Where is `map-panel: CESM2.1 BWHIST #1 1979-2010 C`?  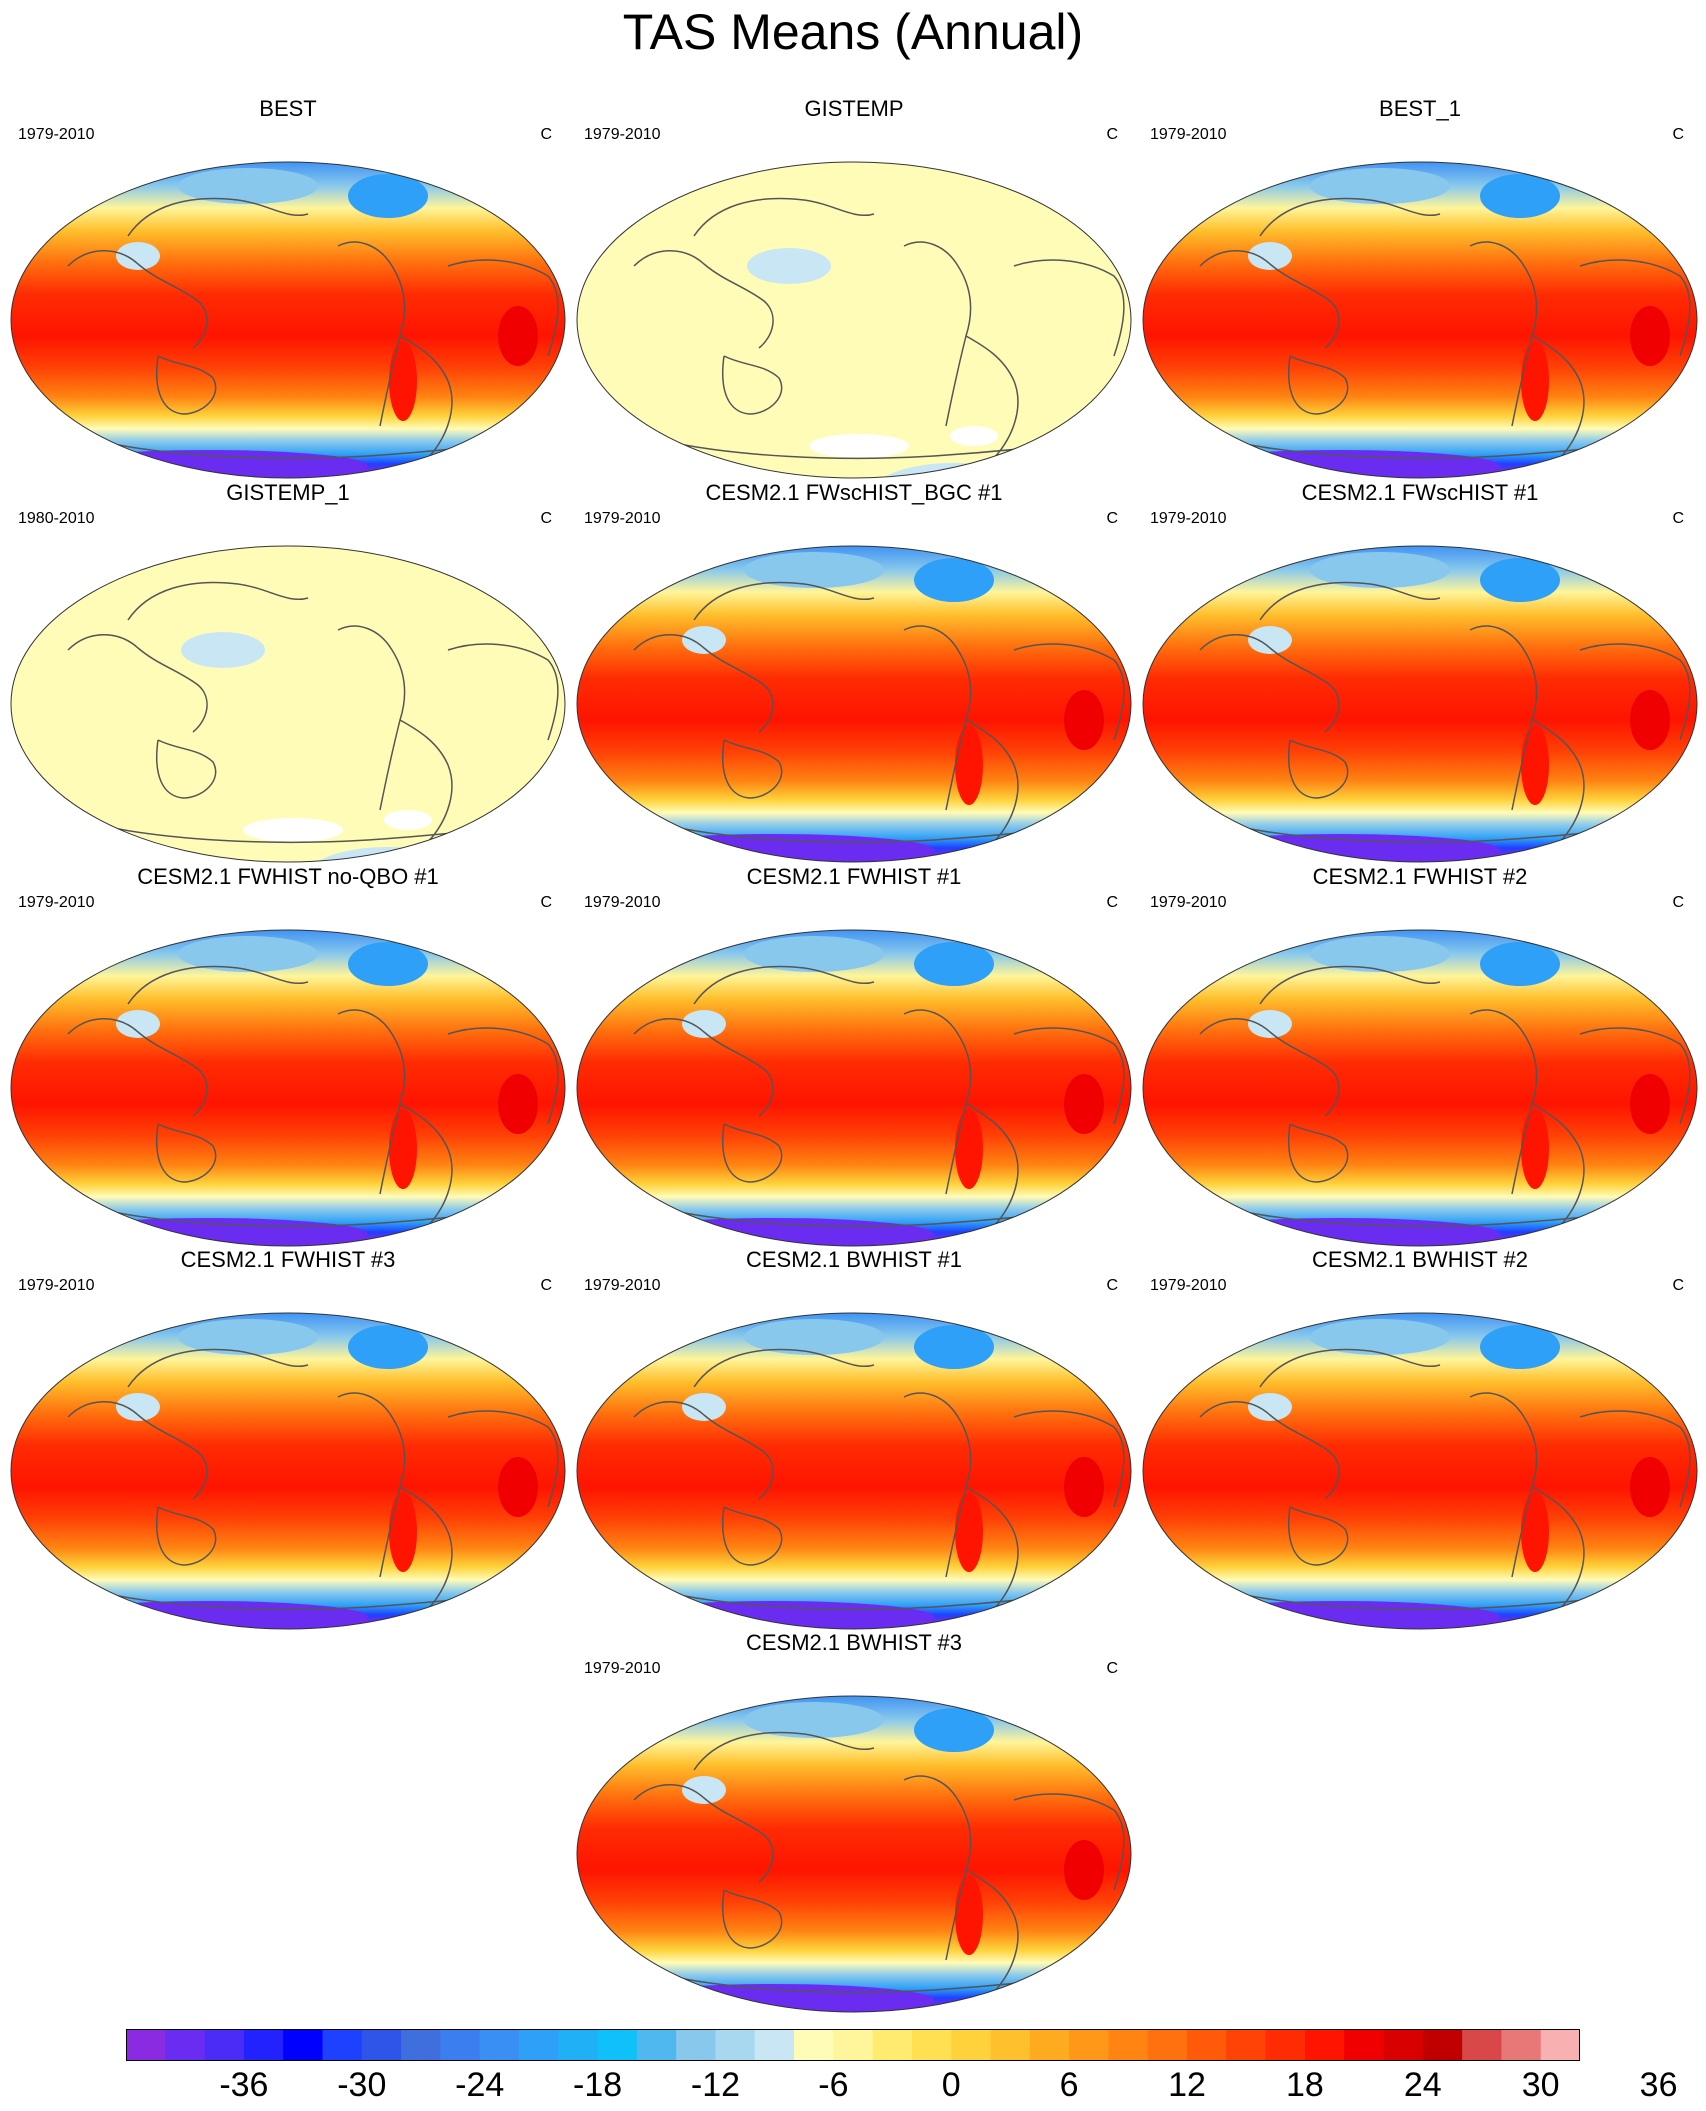
map-panel: CESM2.1 BWHIST #1 1979-2010 C is located at coordinates (854, 1438).